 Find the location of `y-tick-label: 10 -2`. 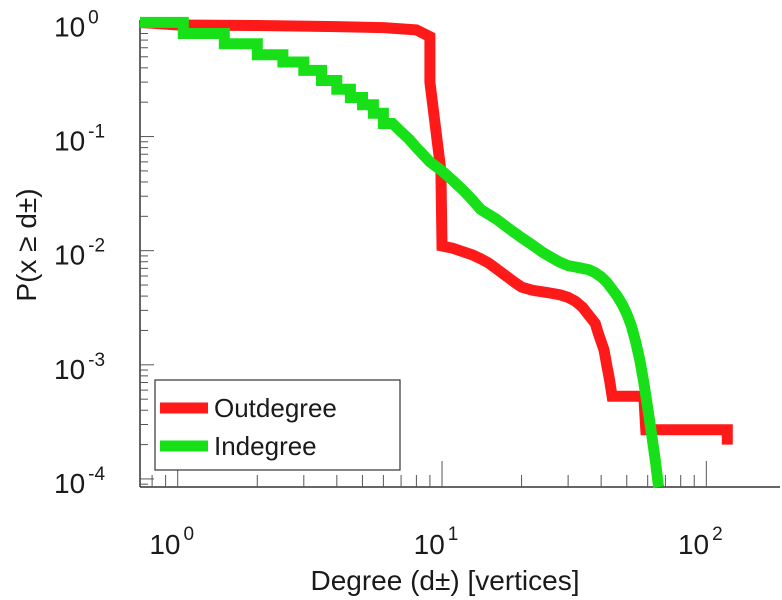

y-tick-label: 10 -2 is located at coordinates (79, 253).